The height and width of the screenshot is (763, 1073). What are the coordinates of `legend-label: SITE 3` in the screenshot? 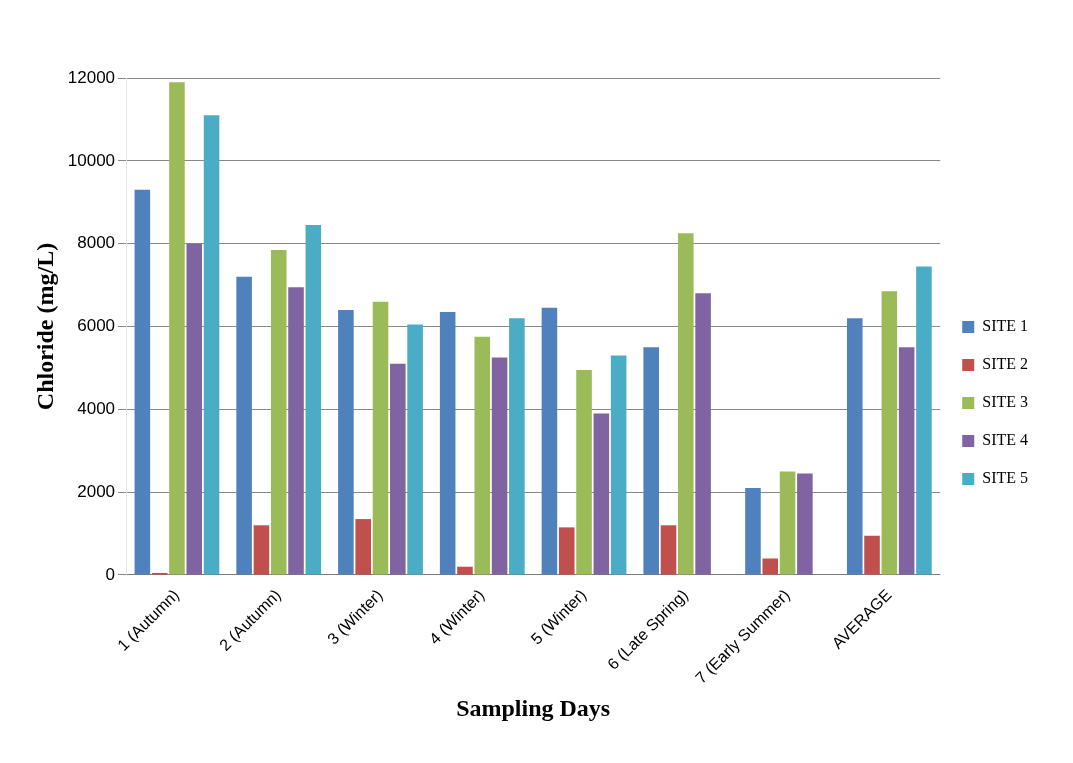 It's located at (1005, 402).